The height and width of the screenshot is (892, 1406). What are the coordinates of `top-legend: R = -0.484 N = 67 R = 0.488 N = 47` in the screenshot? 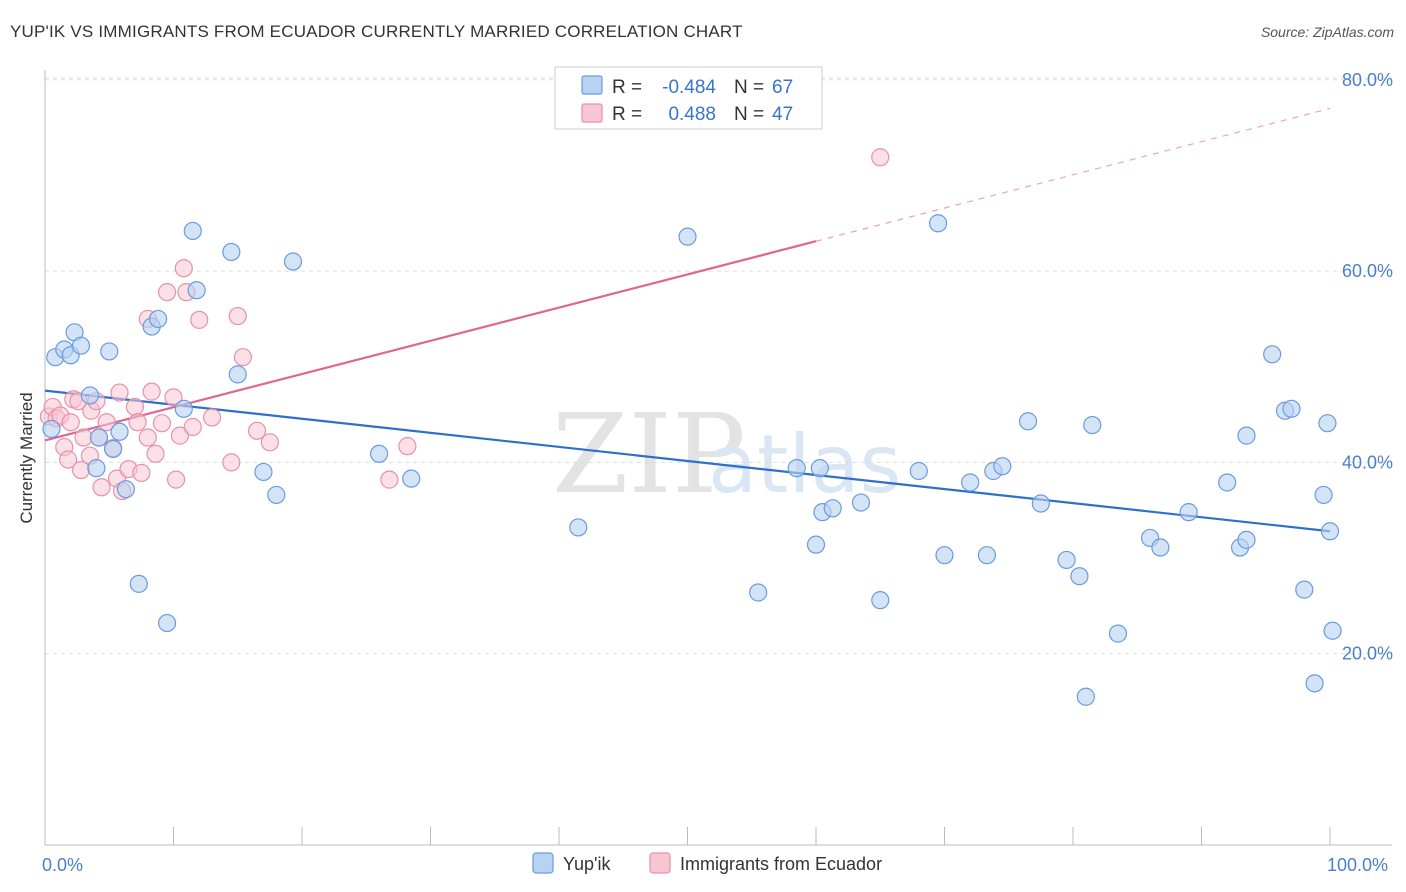 It's located at (688, 98).